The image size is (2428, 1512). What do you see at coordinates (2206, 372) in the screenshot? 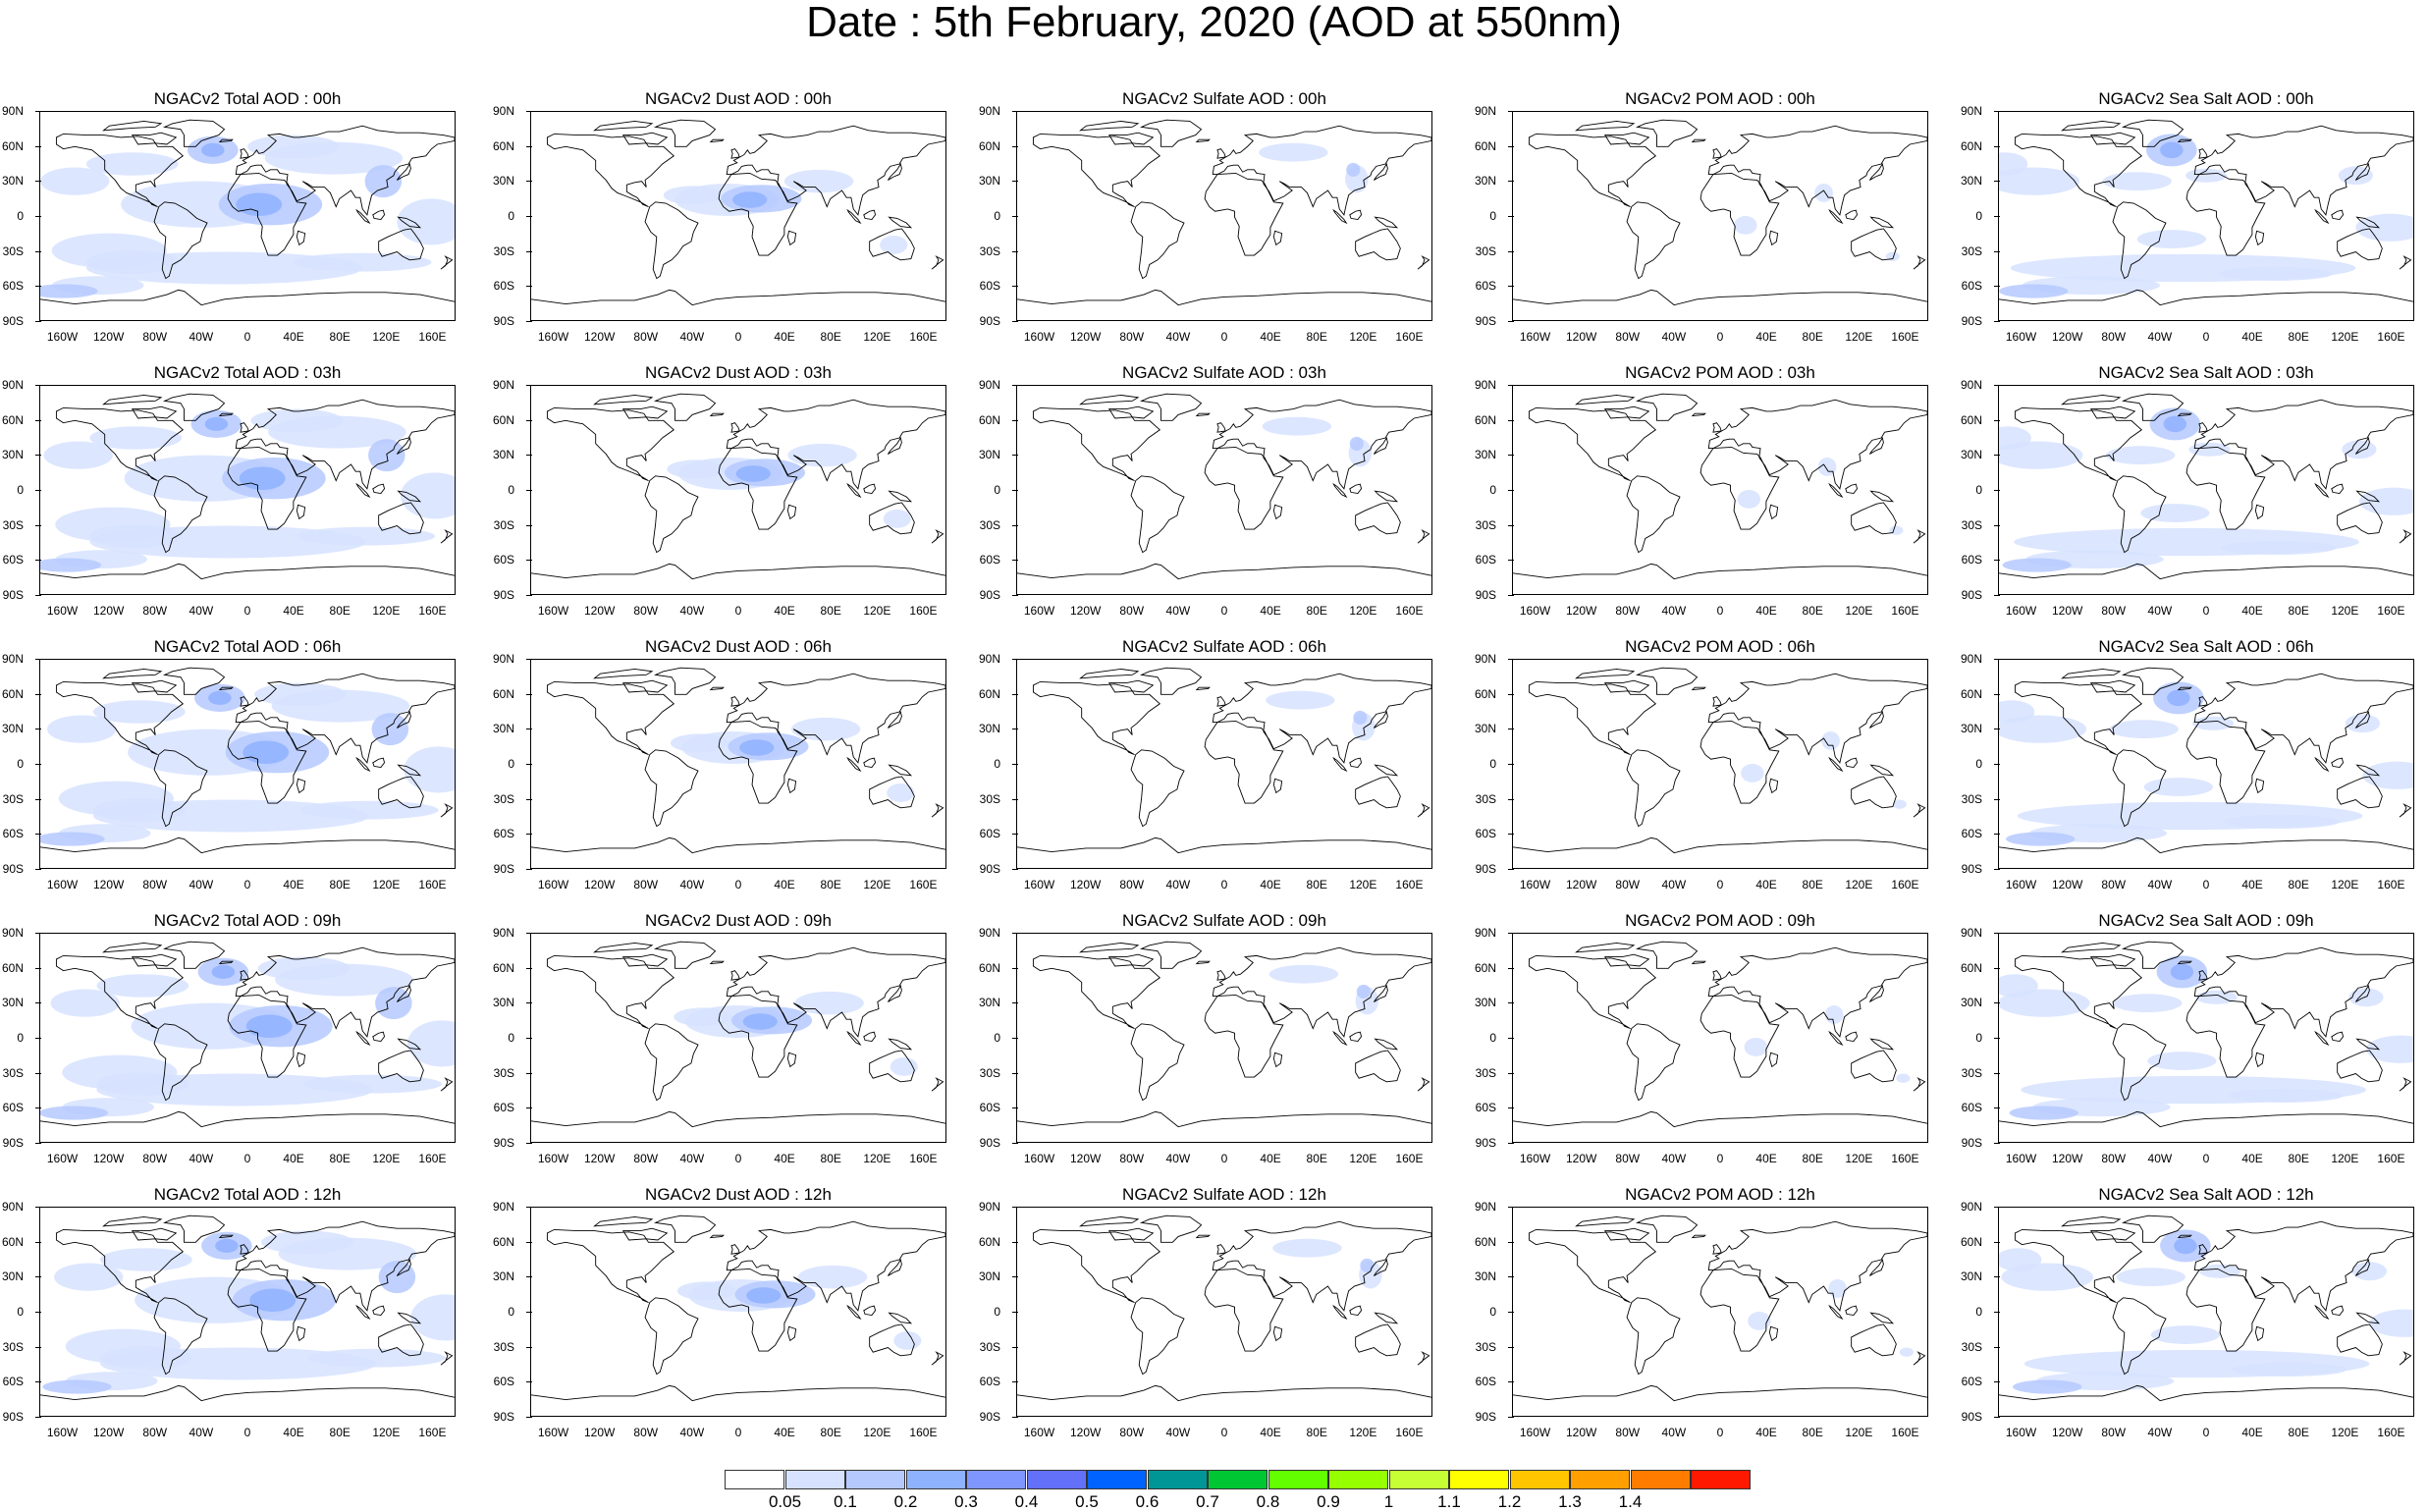
I see `panel-title: NGACv2 Sea Salt AOD : 03h` at bounding box center [2206, 372].